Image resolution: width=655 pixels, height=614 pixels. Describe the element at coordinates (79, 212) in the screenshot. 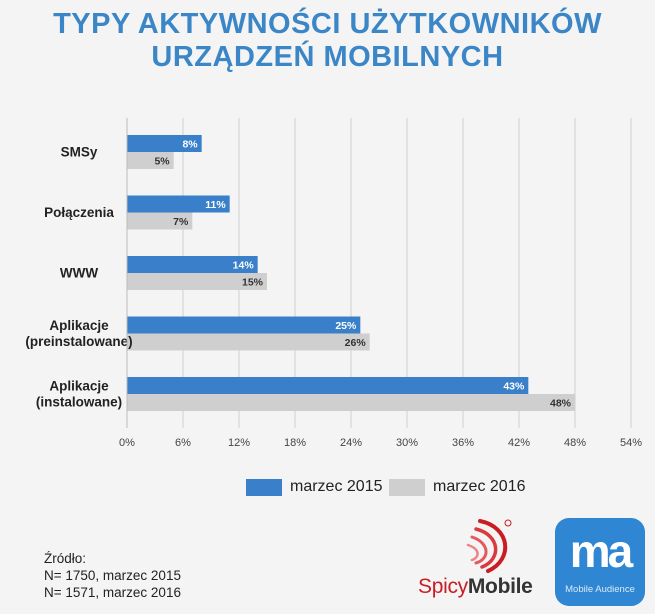

I see `category-label: Połączenia` at that location.